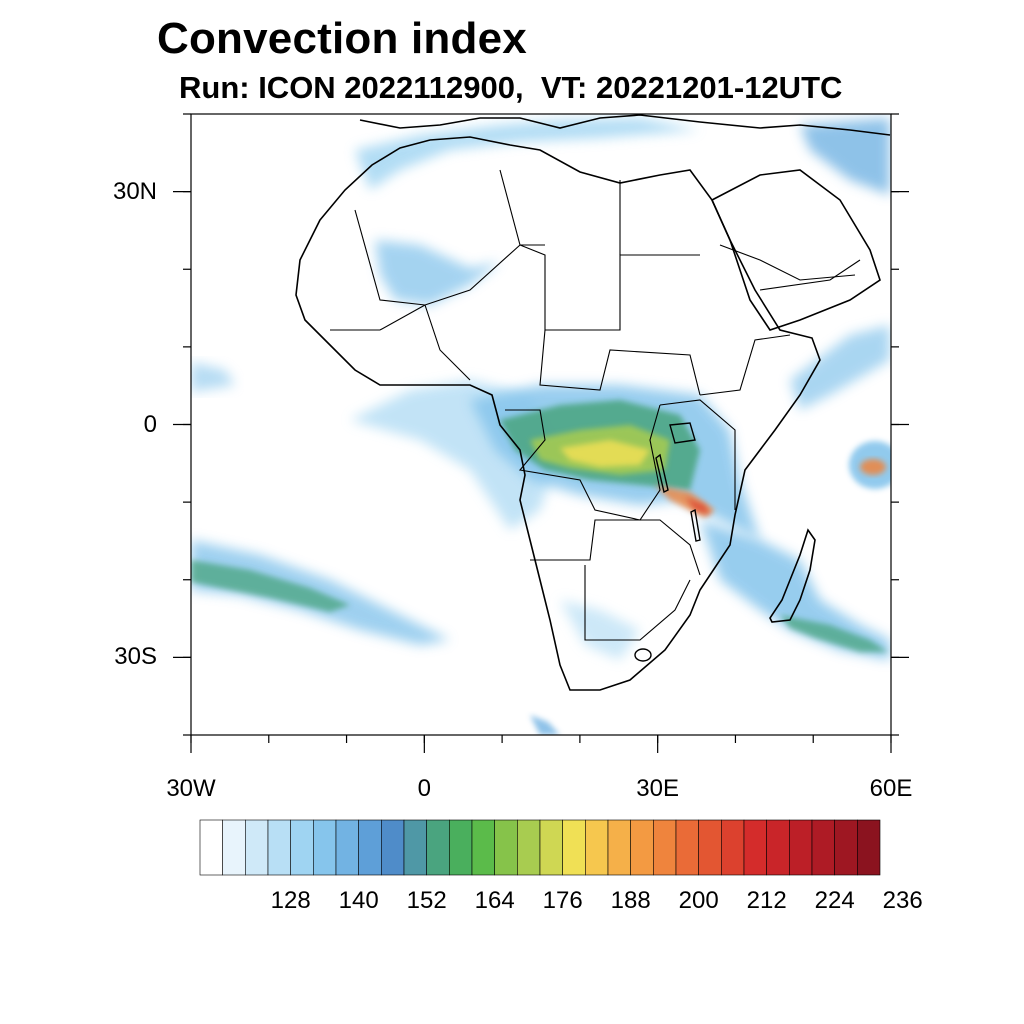 The width and height of the screenshot is (1024, 1024). What do you see at coordinates (135, 657) in the screenshot?
I see `lat-tick-label: 30S` at bounding box center [135, 657].